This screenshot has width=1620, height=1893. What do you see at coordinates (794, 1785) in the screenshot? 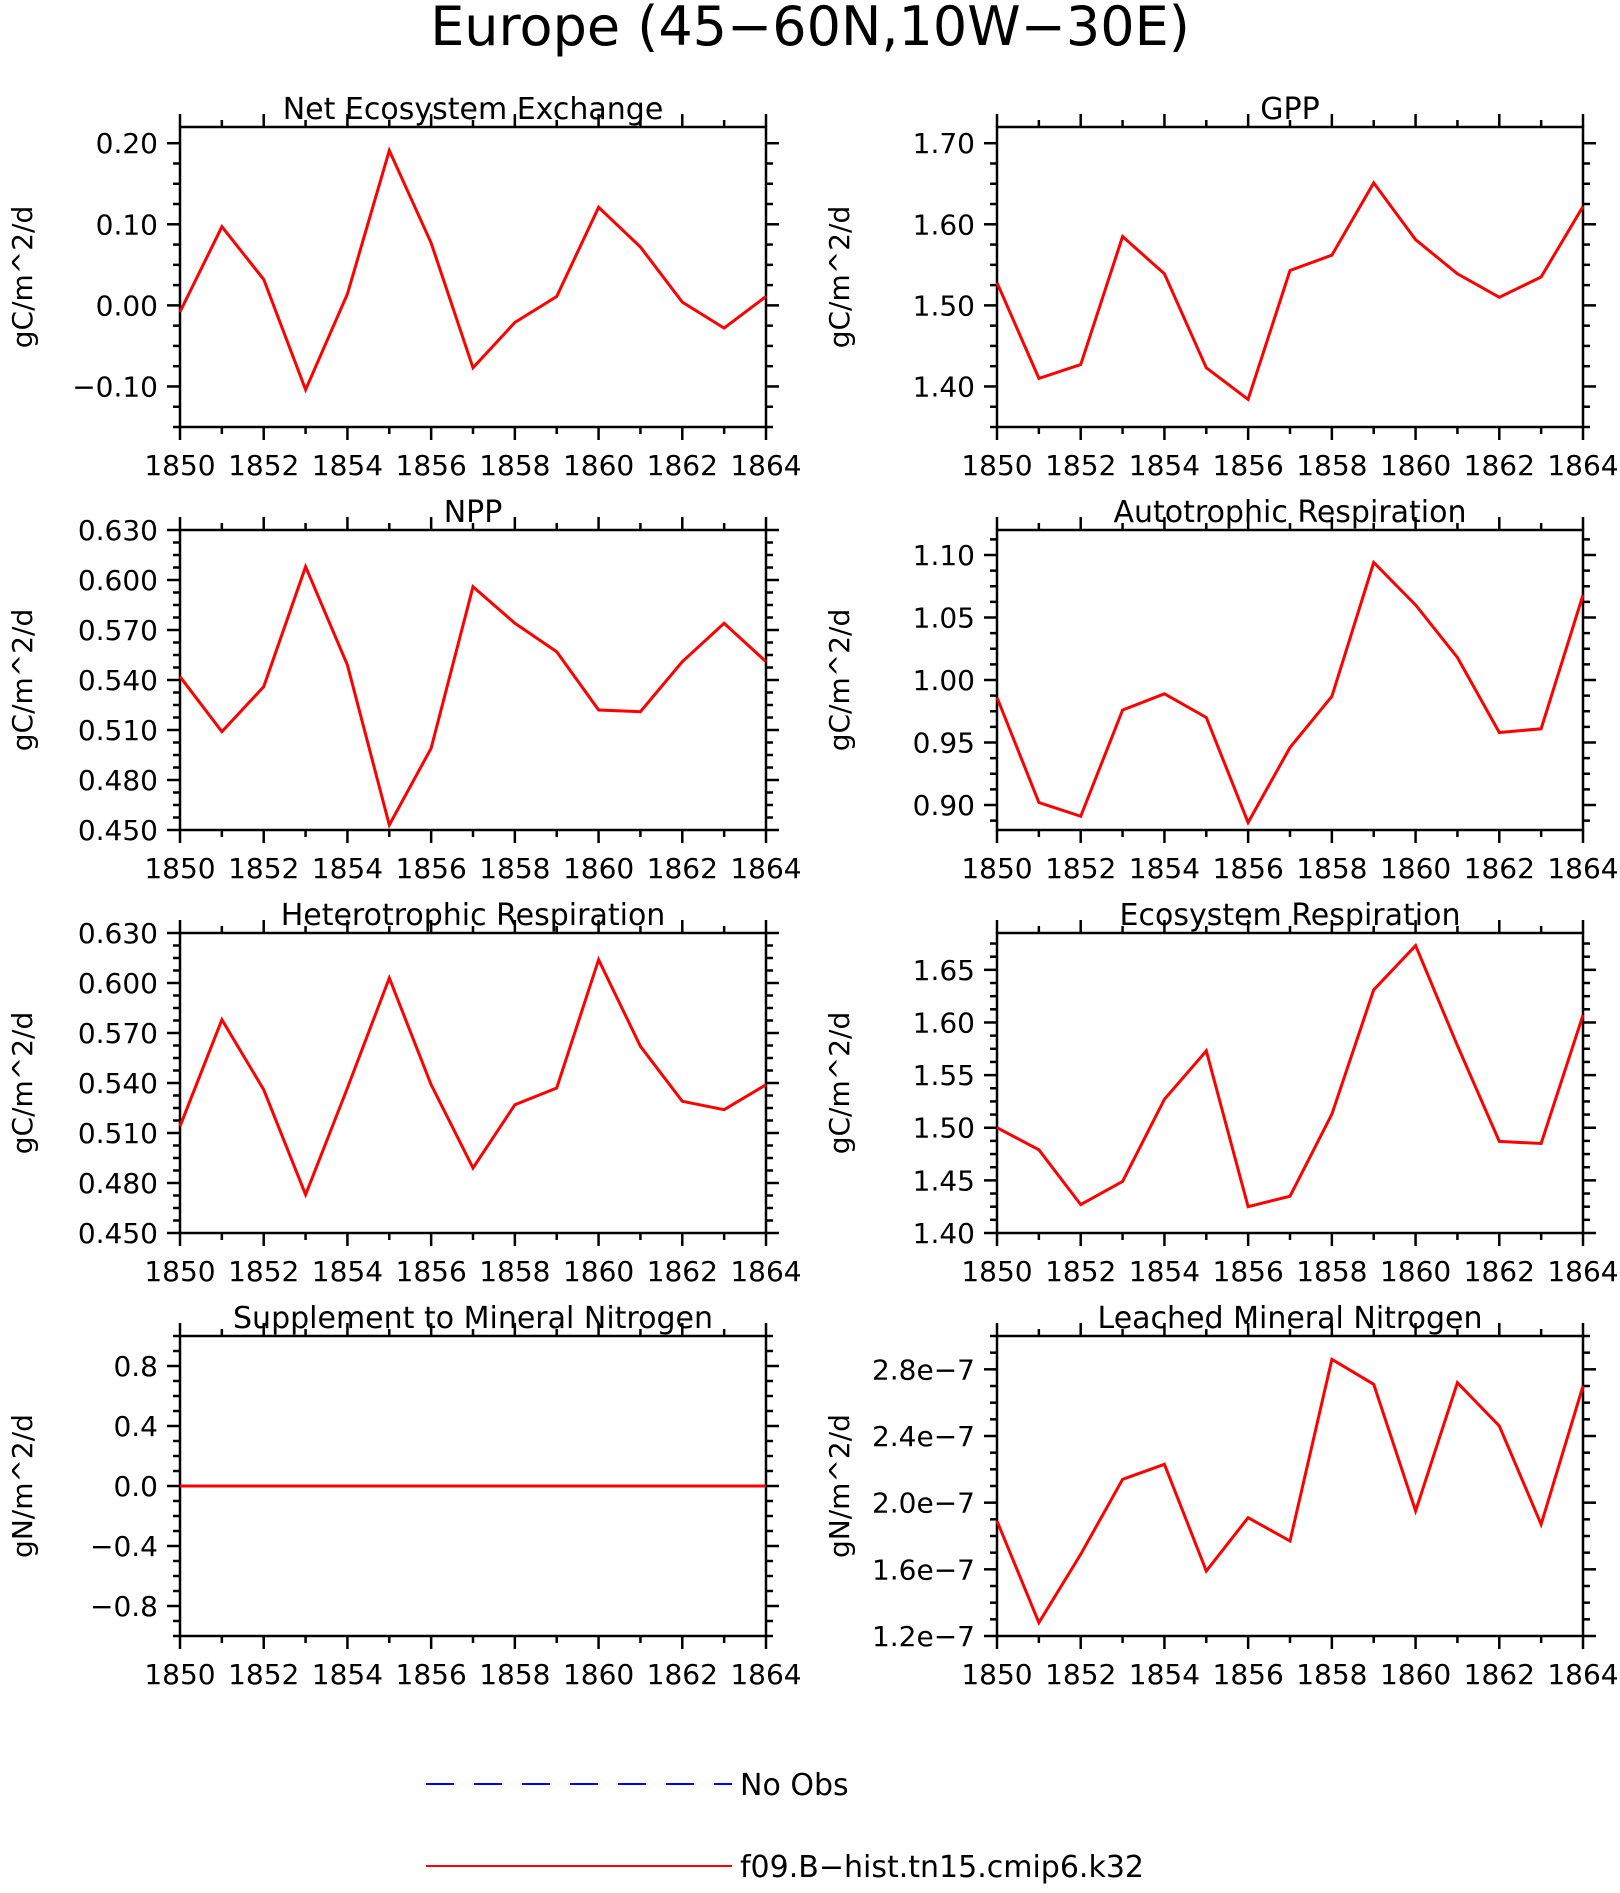
I see `legend-label-no-obs: No Obs` at bounding box center [794, 1785].